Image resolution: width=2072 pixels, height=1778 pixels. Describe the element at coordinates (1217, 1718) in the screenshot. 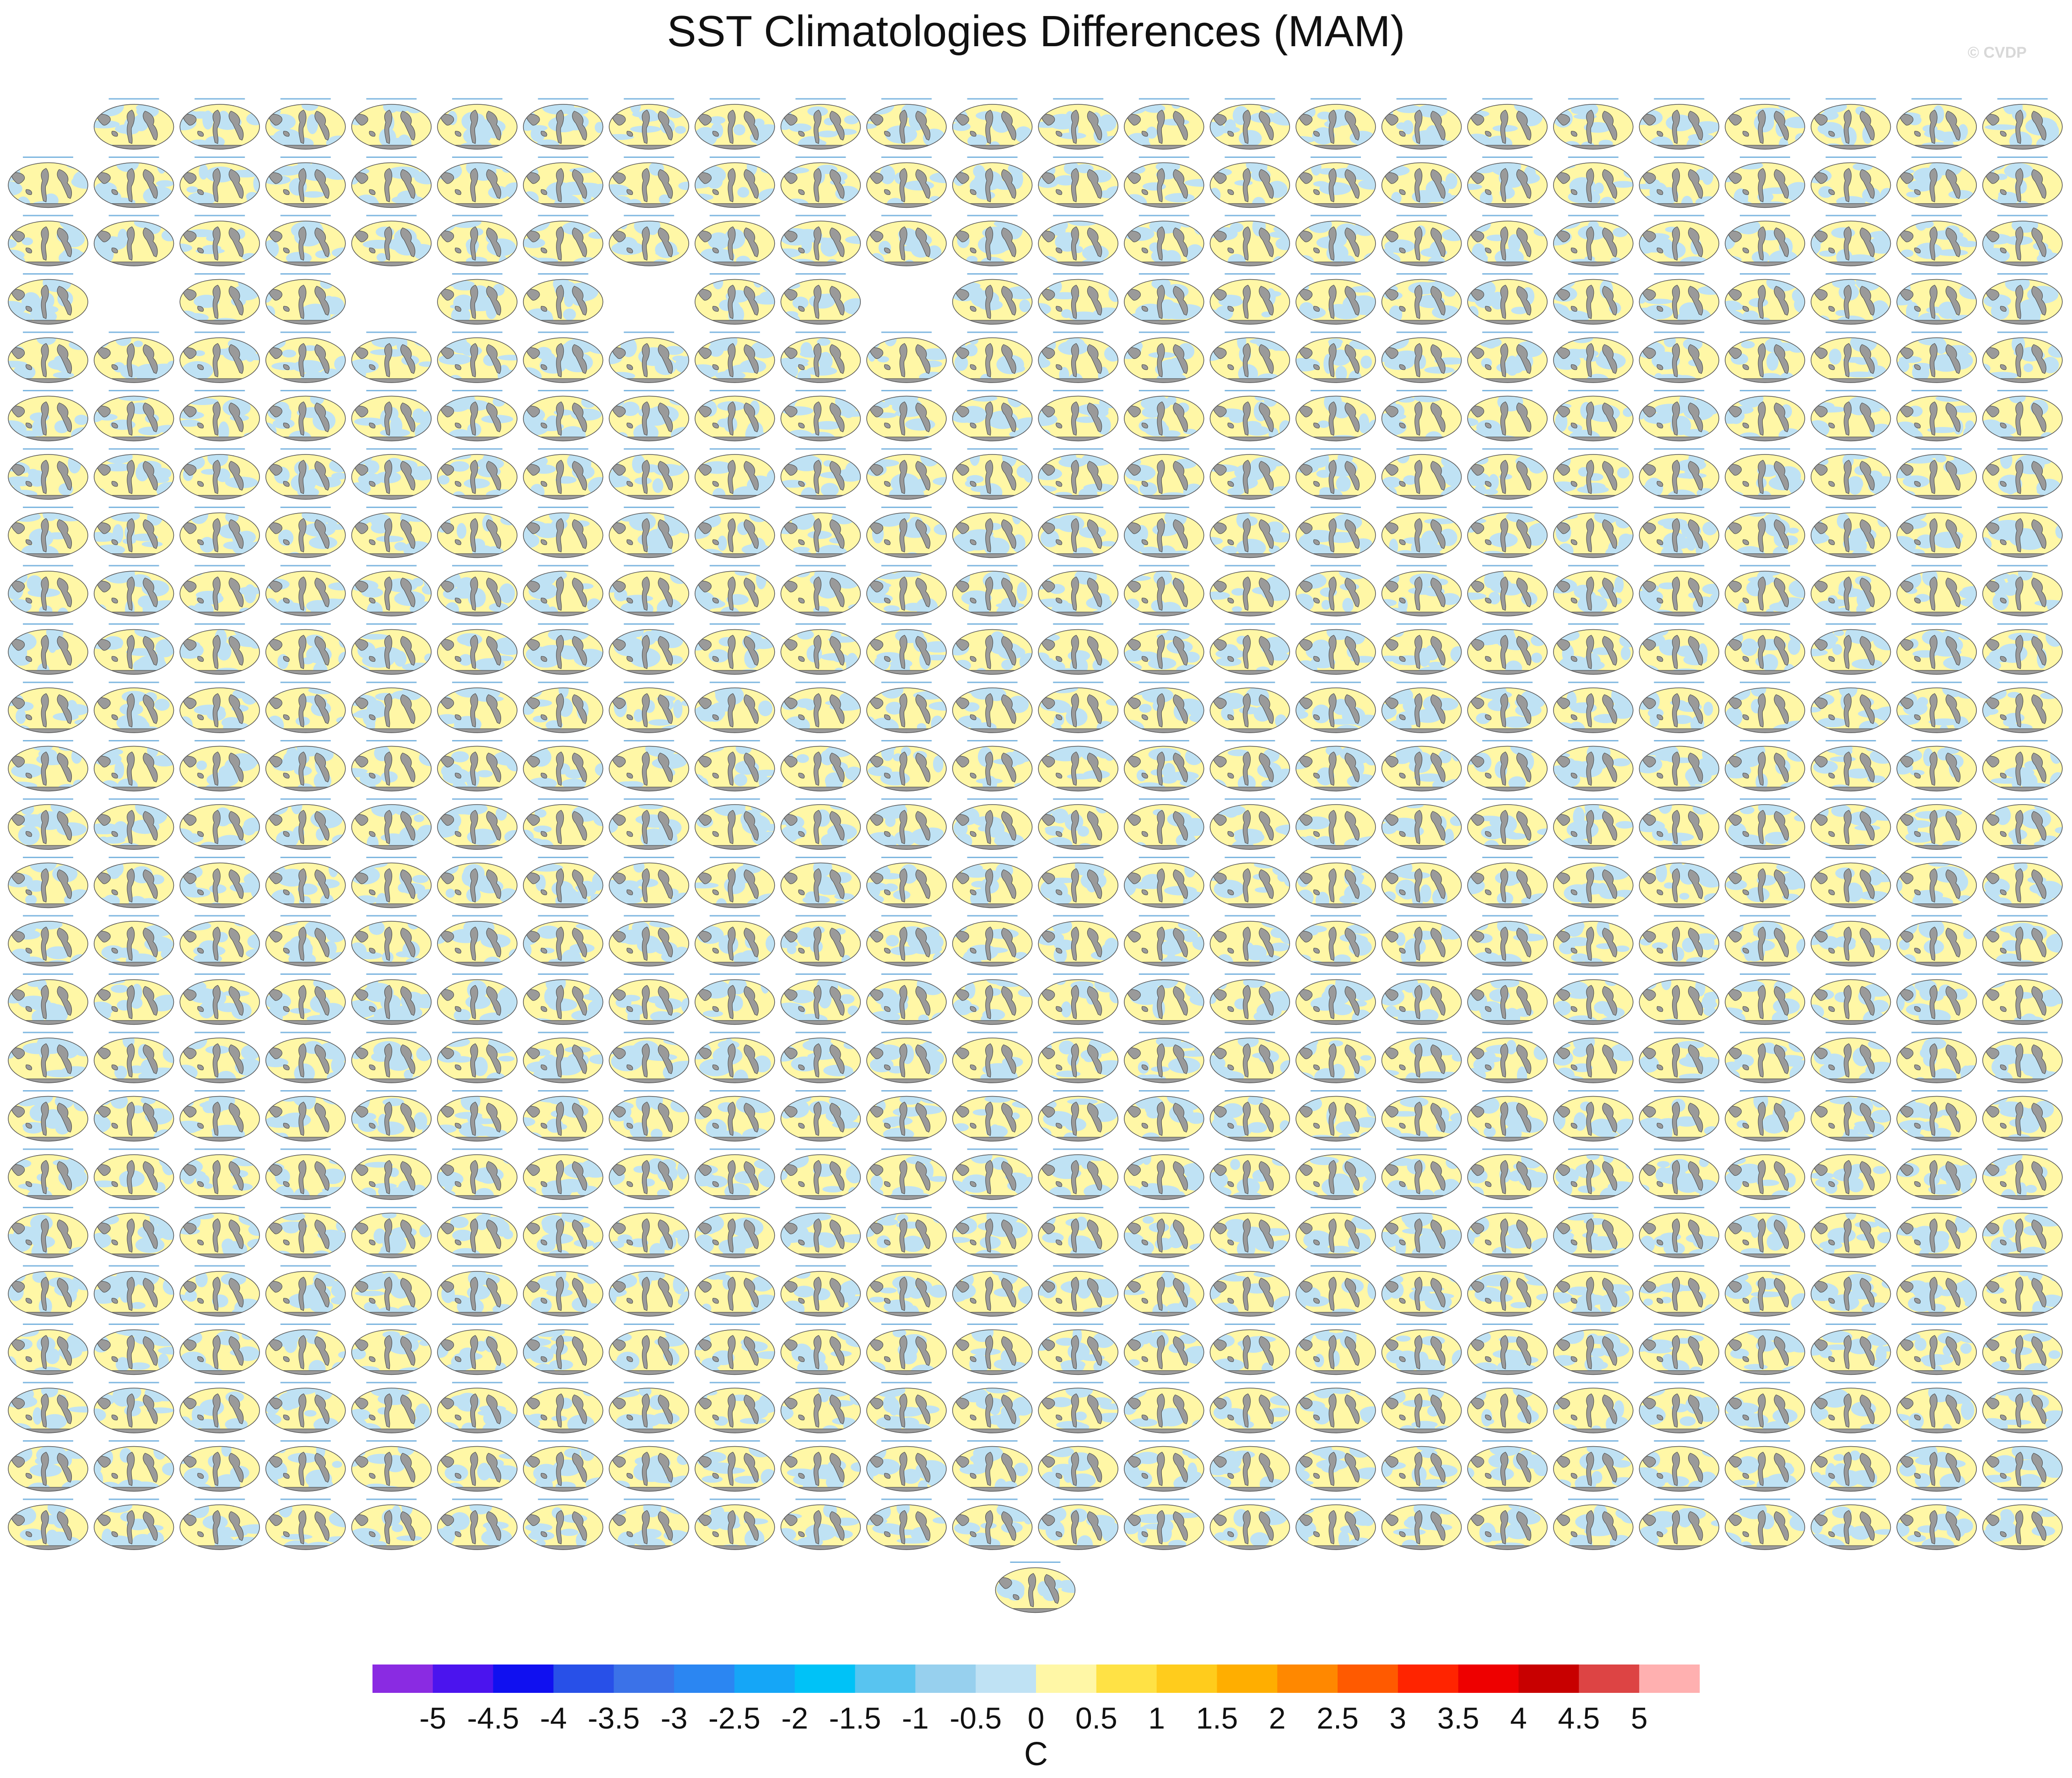

I see `colorbar-tick-label: 1.5` at that location.